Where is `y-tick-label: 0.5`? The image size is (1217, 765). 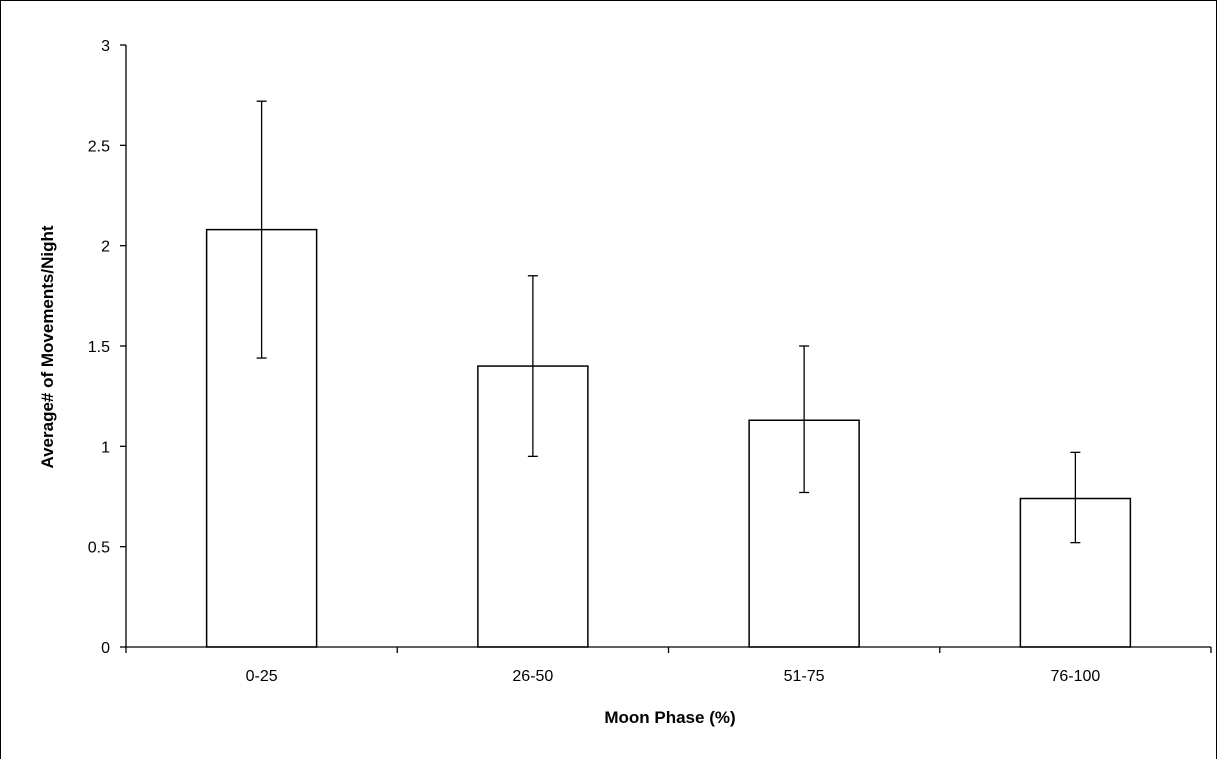 y-tick-label: 0.5 is located at coordinates (99, 548).